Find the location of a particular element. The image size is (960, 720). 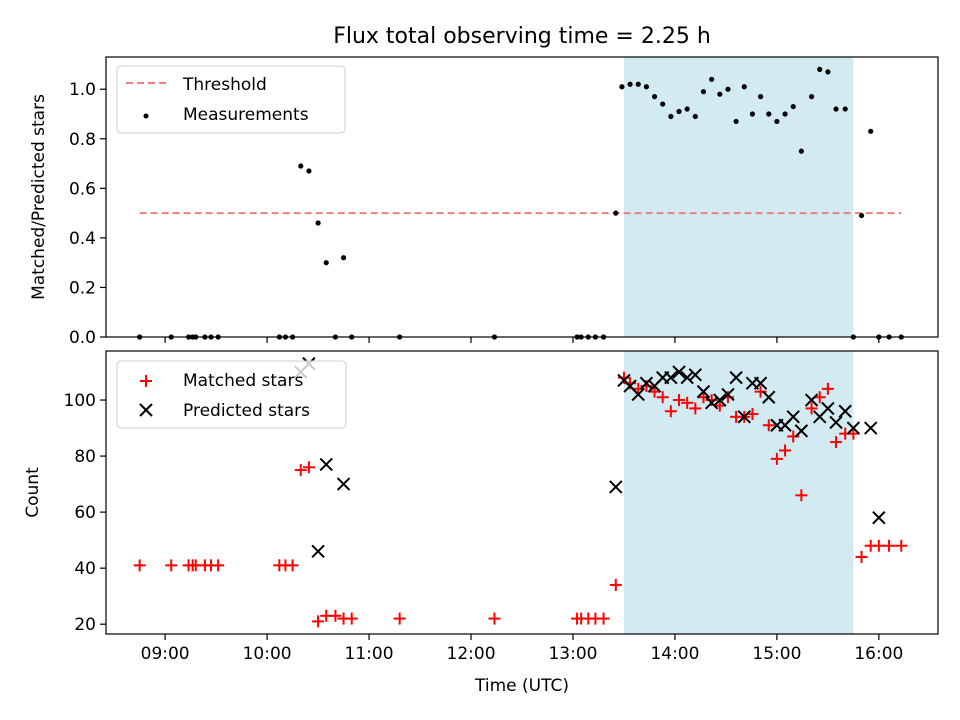

ratio-y-tick-label: 0.8 is located at coordinates (82, 140).